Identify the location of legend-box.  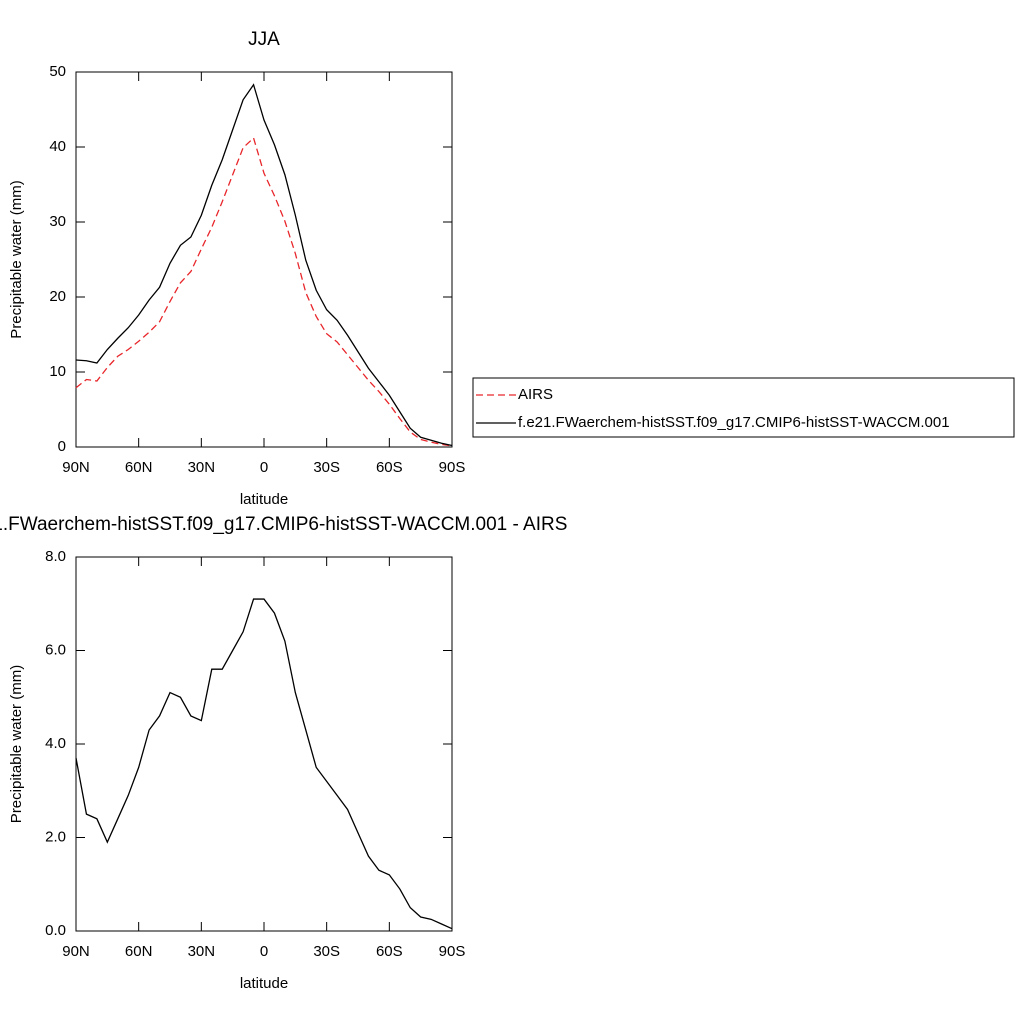
(743, 407).